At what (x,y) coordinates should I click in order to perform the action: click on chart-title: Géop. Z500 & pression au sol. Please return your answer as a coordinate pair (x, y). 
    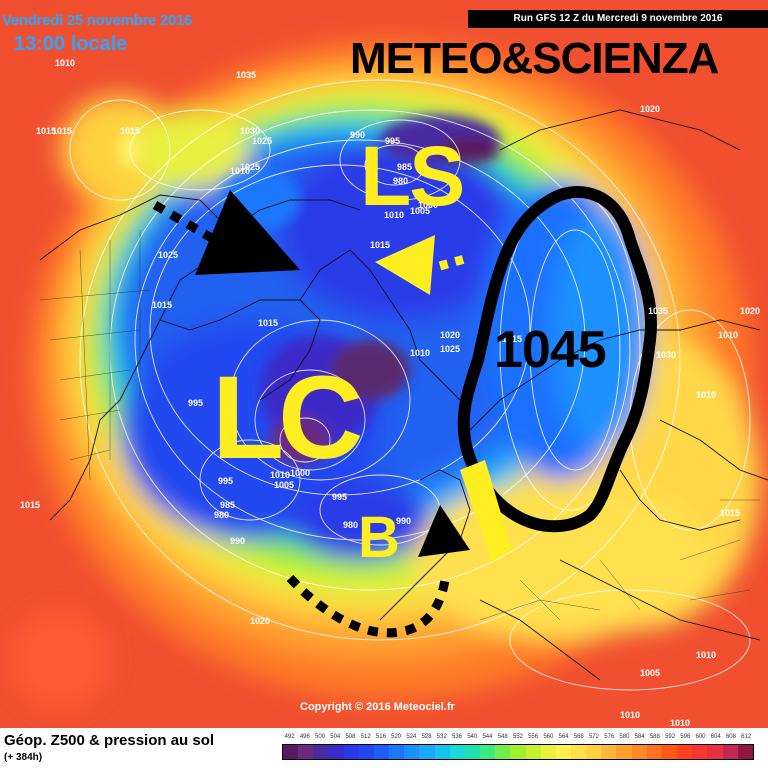
    Looking at the image, I should click on (109, 740).